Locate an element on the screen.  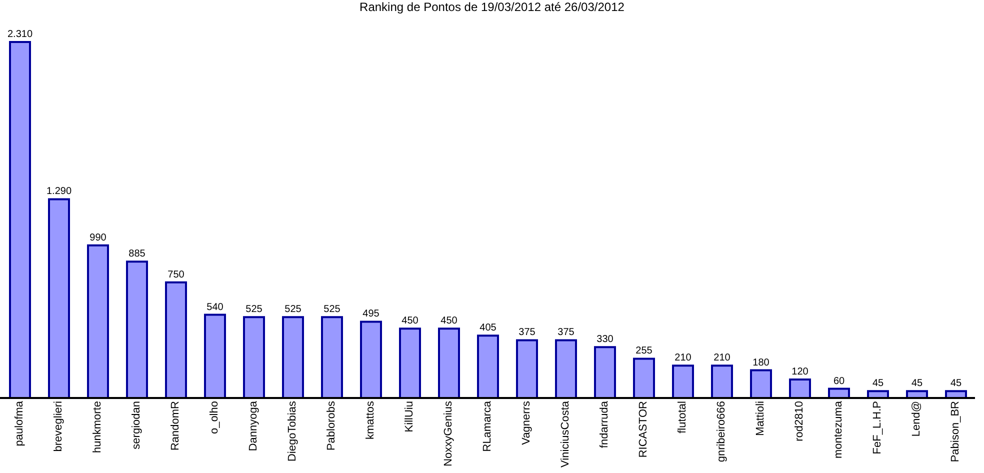
x-tick-label: paulofma is located at coordinates (20, 423).